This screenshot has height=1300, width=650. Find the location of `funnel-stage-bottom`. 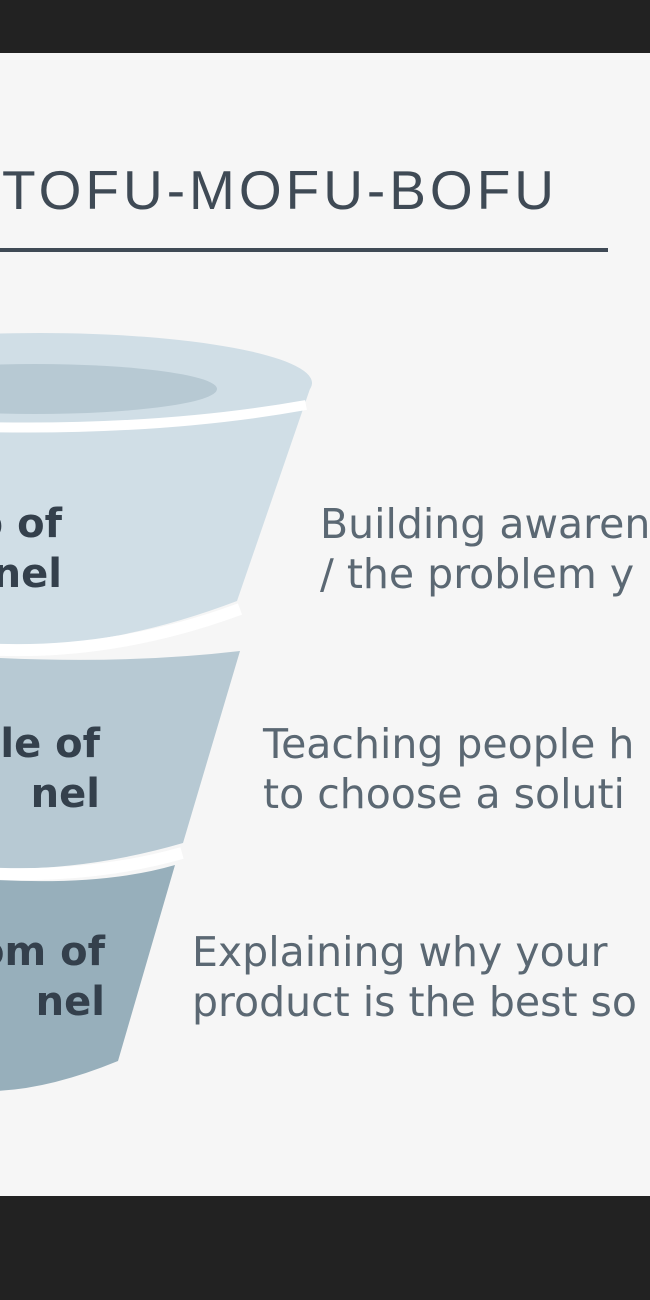

funnel-stage-bottom is located at coordinates (87, 978).